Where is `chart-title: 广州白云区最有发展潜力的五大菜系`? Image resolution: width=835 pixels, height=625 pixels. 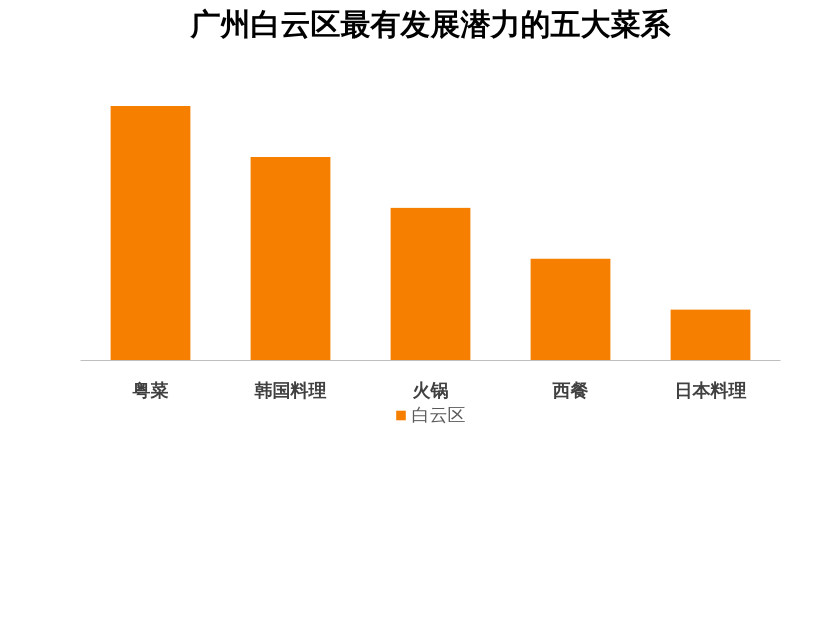 chart-title: 广州白云区最有发展潜力的五大菜系 is located at coordinates (431, 25).